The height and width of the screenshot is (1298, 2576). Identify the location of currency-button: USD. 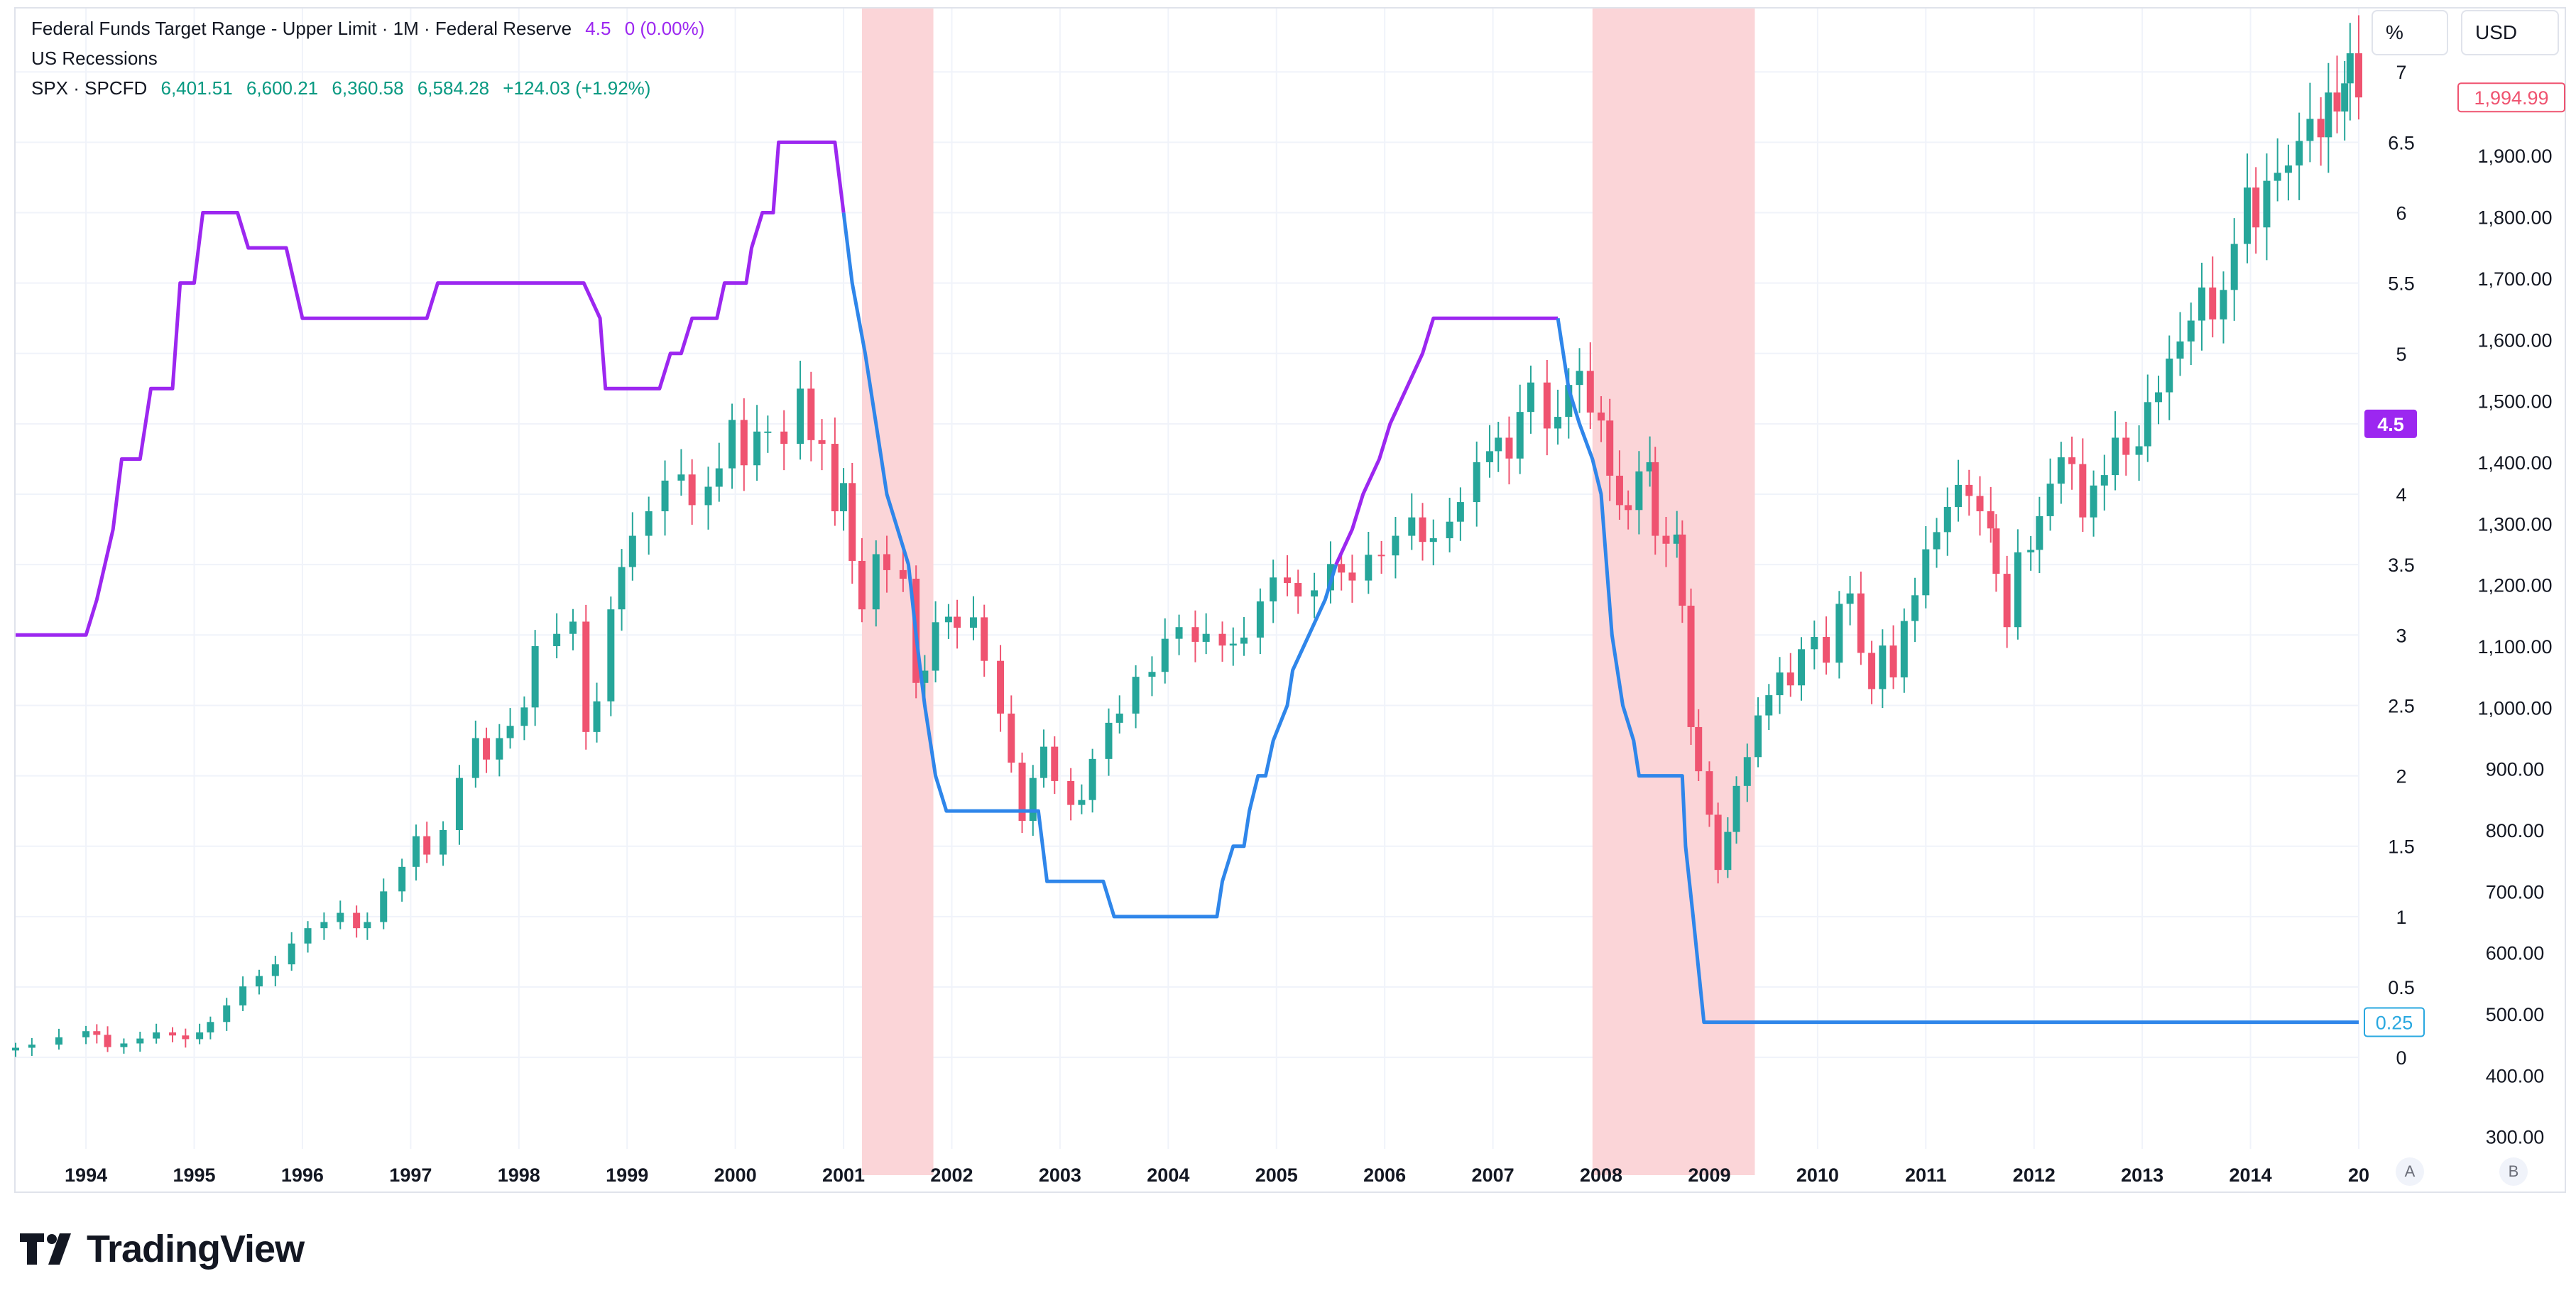
(2510, 33).